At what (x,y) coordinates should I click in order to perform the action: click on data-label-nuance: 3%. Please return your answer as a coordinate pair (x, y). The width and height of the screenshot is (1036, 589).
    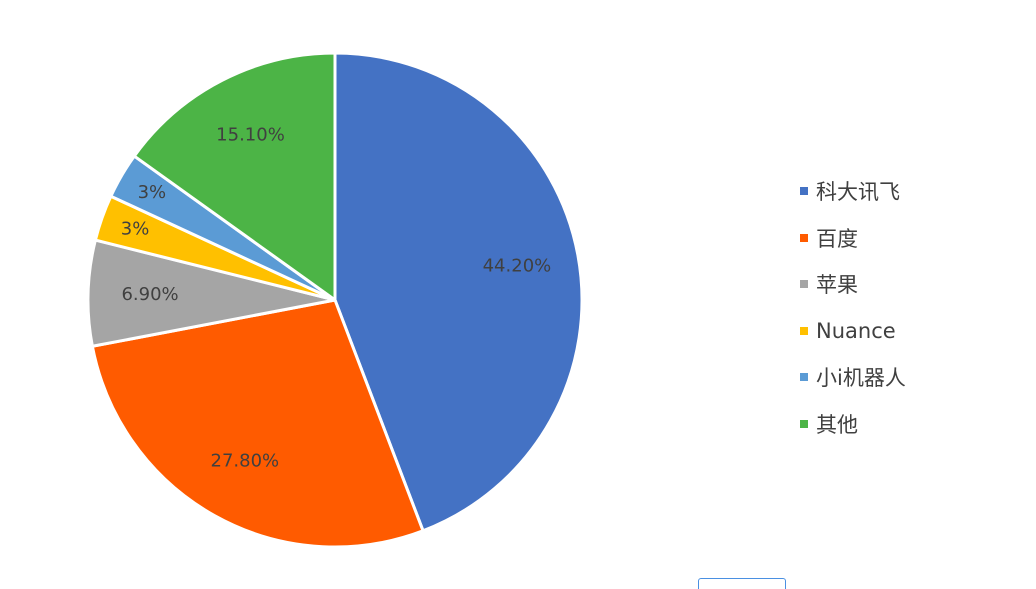
    Looking at the image, I should click on (135, 228).